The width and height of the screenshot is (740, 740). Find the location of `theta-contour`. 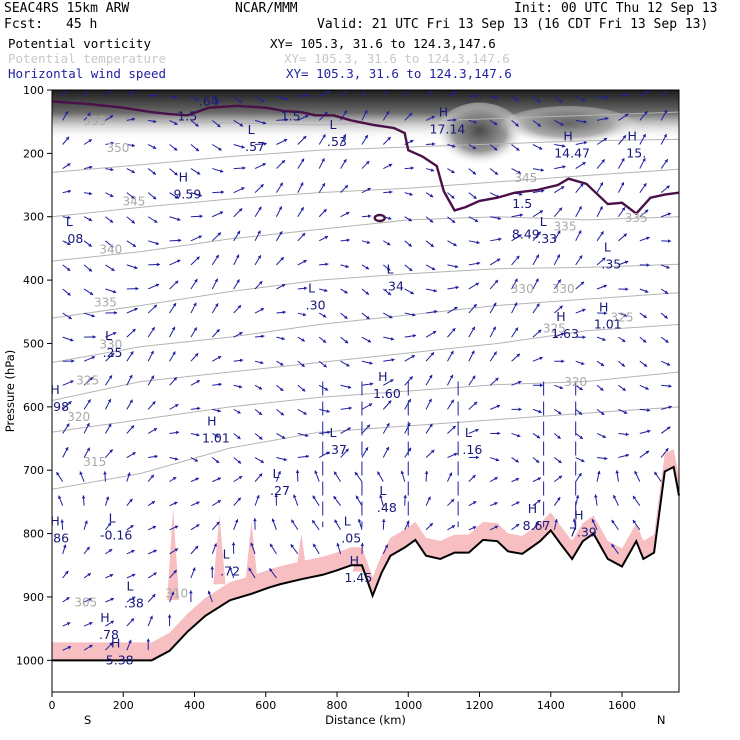

theta-contour is located at coordinates (365, 155).